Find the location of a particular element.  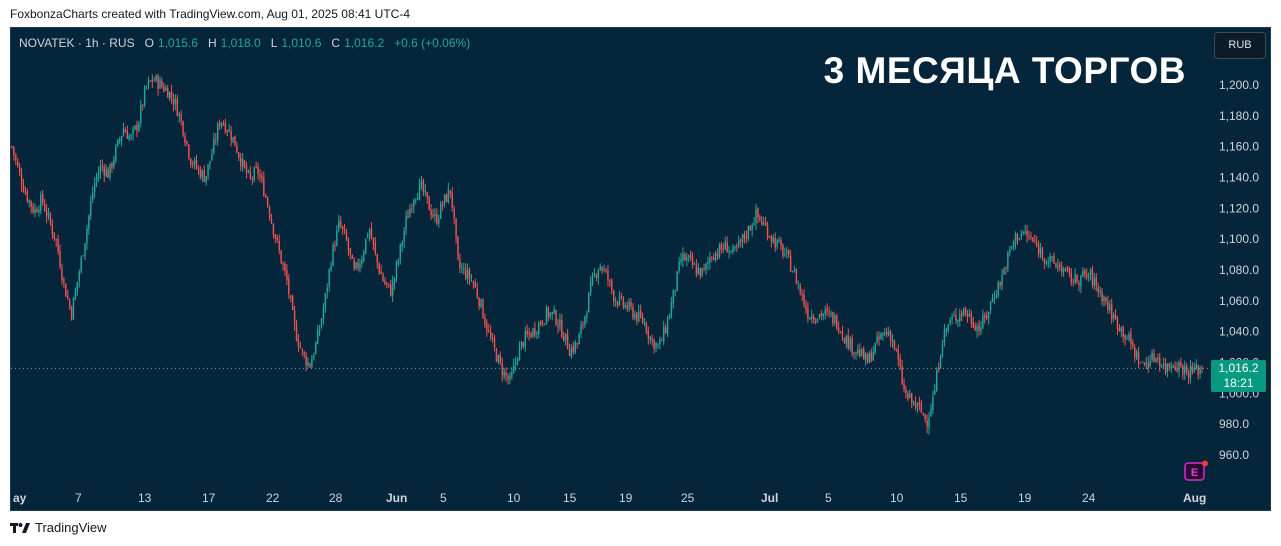

y-tick-label: 1,100.0 is located at coordinates (1239, 239).